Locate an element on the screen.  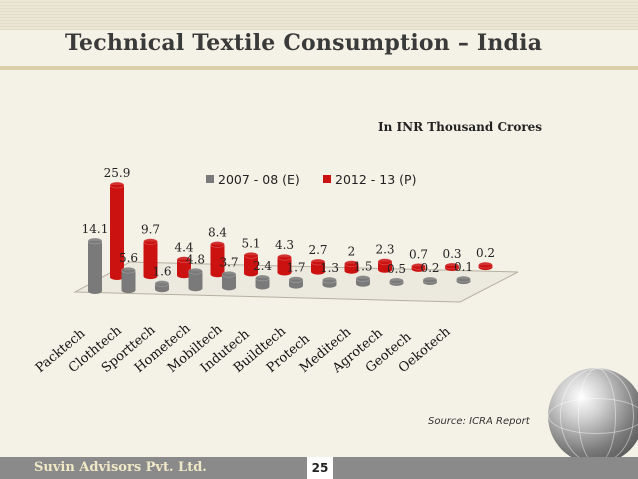
data-label-2007: 0.1 is located at coordinates (463, 267).